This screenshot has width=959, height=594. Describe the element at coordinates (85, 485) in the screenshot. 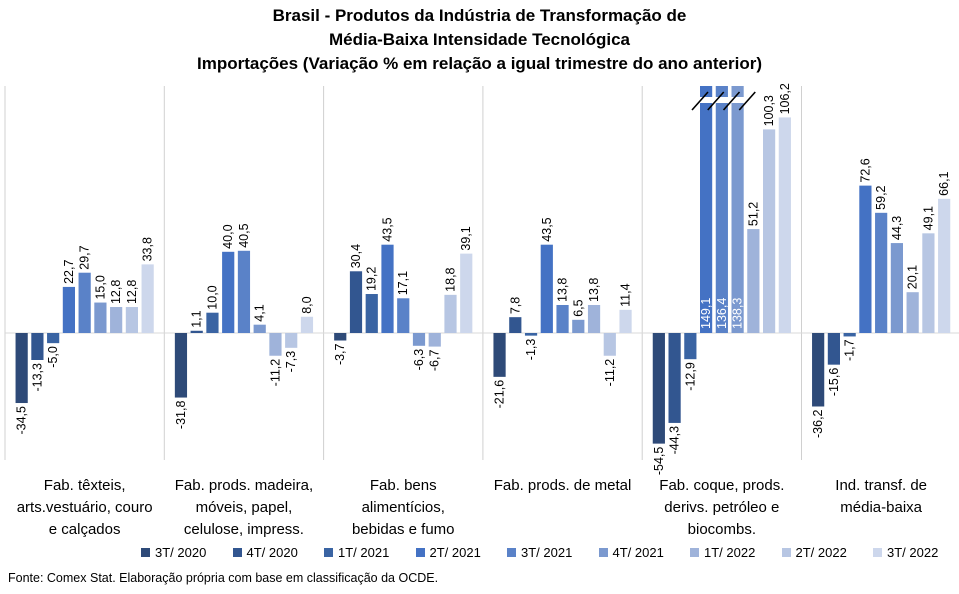

I see `category-label: Fab. têxteis,` at that location.